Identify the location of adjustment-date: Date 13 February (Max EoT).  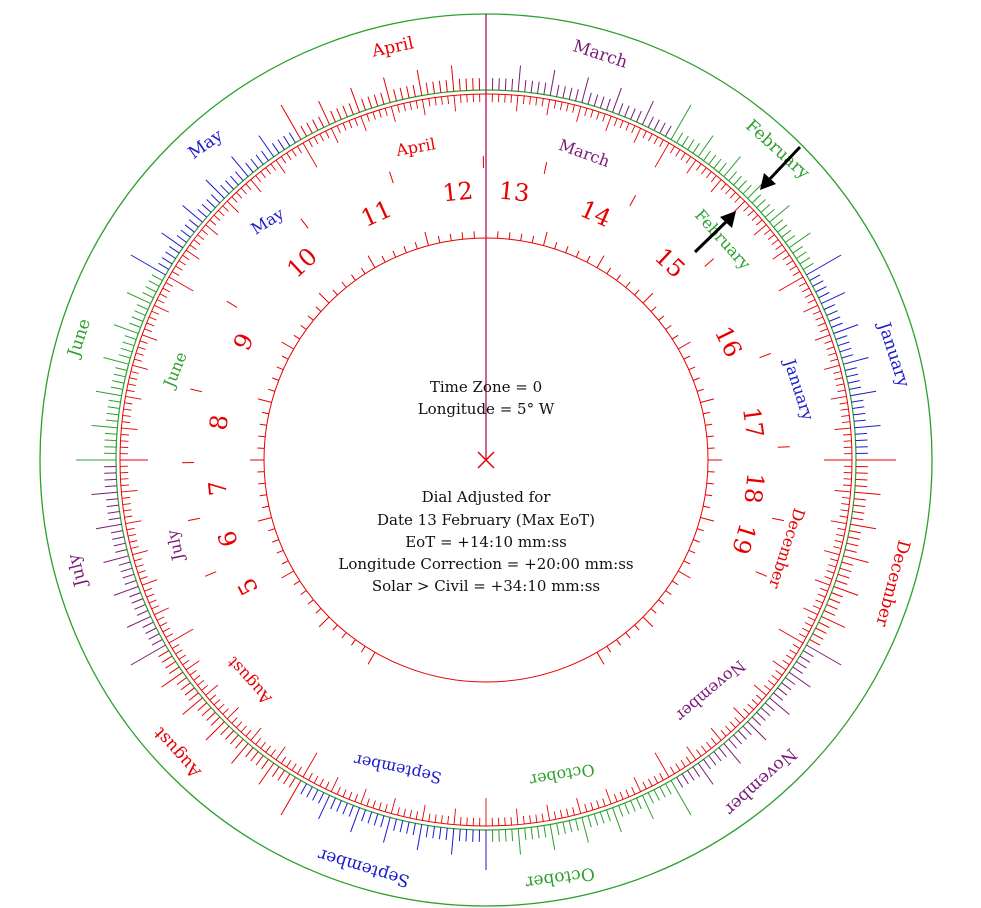
(486, 520).